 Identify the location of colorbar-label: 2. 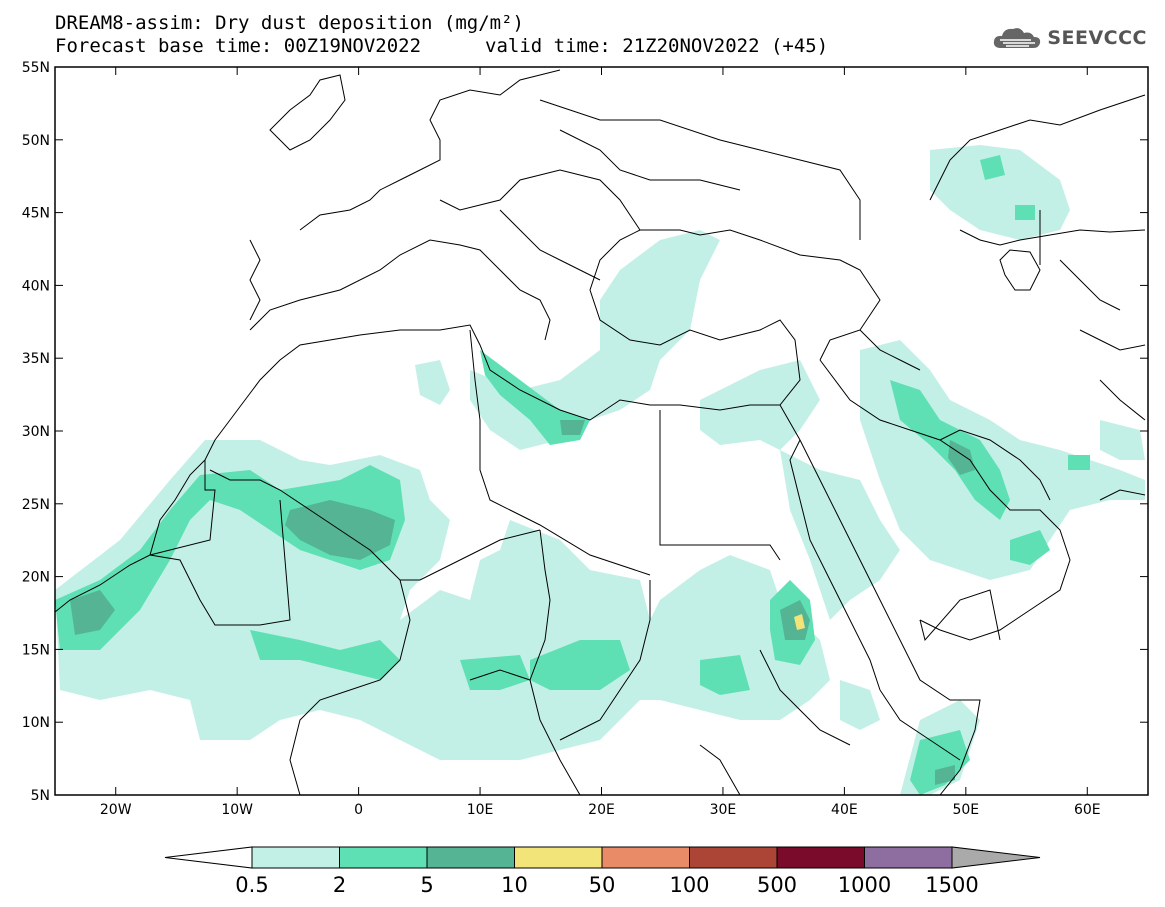
(339, 885).